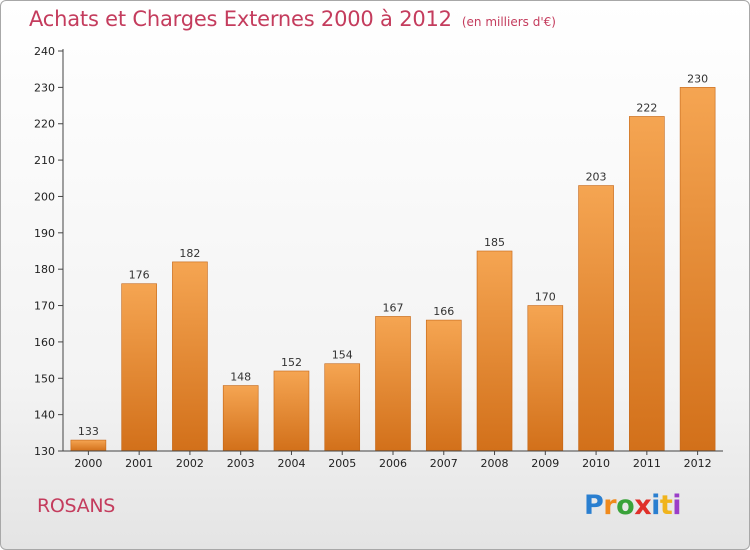 Image resolution: width=750 pixels, height=550 pixels. What do you see at coordinates (596, 318) in the screenshot?
I see `bar-2010` at bounding box center [596, 318].